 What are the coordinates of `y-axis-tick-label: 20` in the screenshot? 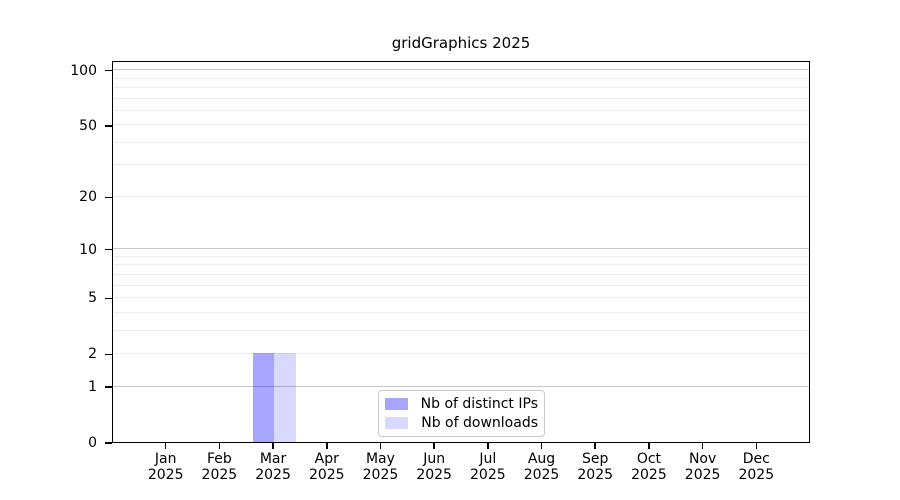 It's located at (88, 197).